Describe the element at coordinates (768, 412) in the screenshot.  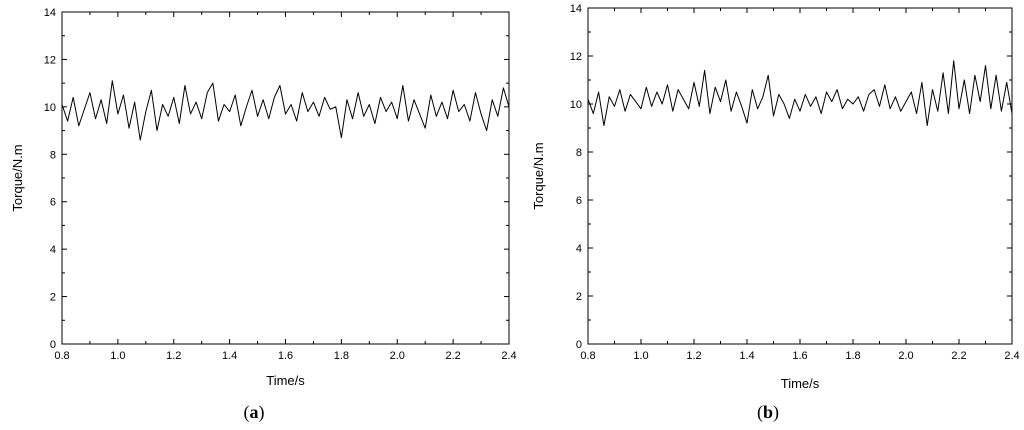
I see `panel-label: (b)` at that location.